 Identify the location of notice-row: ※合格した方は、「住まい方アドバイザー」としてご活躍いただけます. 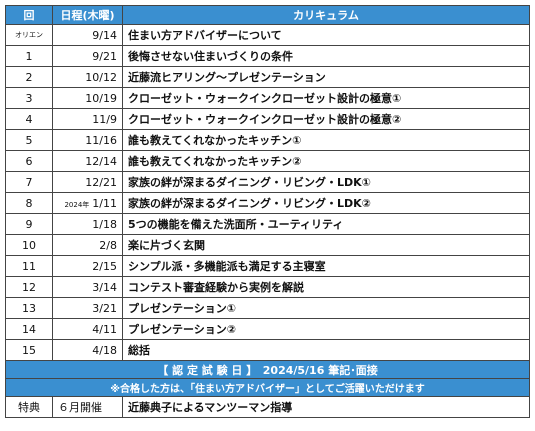
(267, 387).